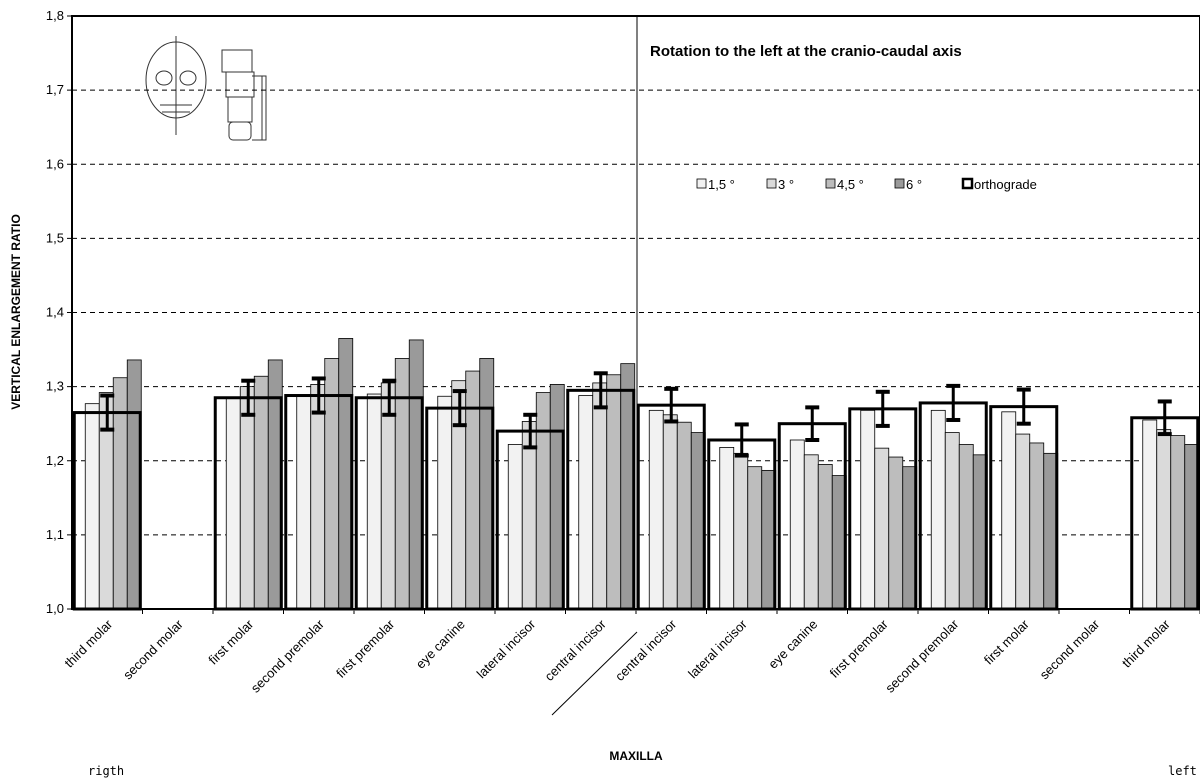  I want to click on y-tick-label: 1,2, so click(55, 460).